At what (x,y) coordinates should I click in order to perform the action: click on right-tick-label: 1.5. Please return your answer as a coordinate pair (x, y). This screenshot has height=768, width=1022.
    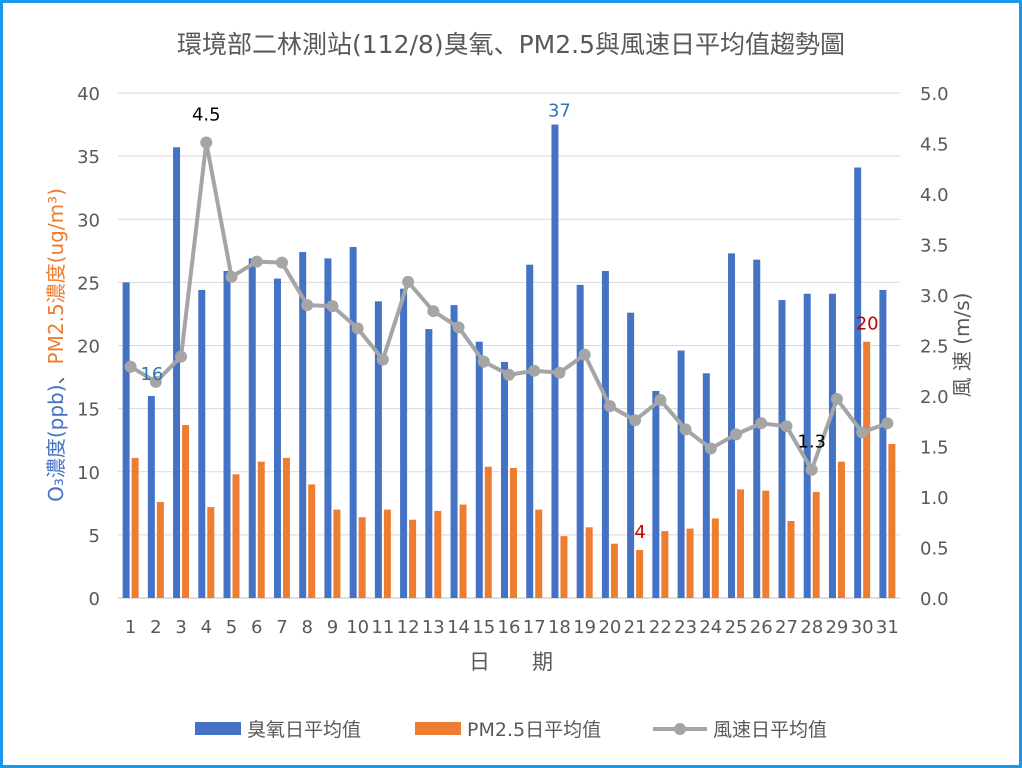
    Looking at the image, I should click on (934, 448).